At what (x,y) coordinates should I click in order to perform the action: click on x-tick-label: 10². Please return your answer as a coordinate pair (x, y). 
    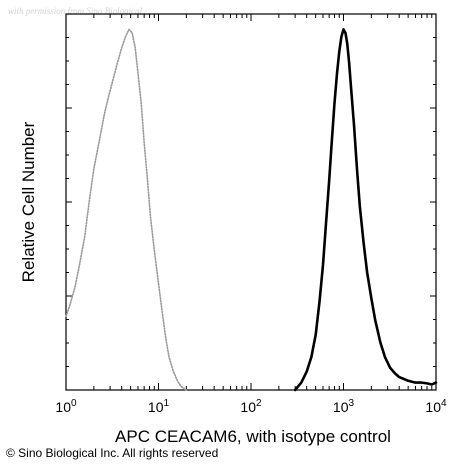
    Looking at the image, I should click on (251, 406).